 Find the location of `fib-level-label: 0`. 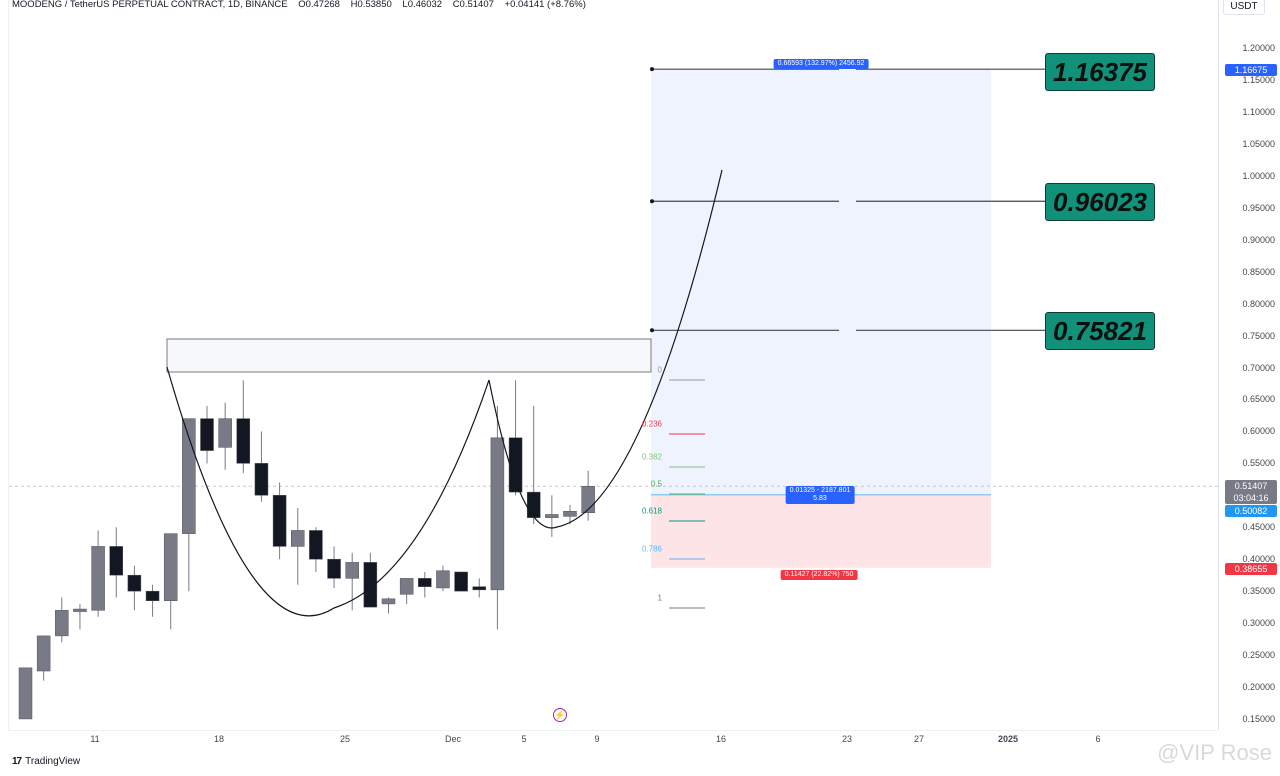

fib-level-label: 0 is located at coordinates (659, 370).